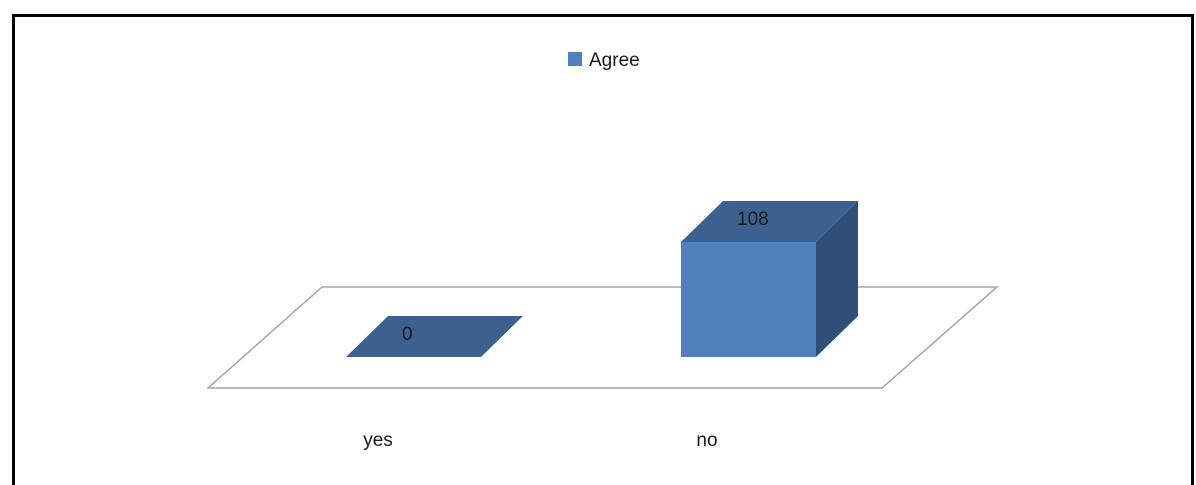  I want to click on bar-front-no, so click(748, 299).